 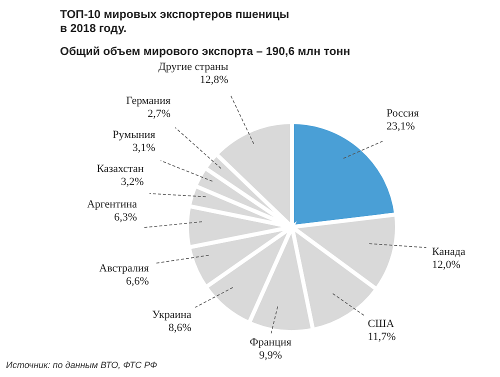 I want to click on slice-label: Казахстан, so click(x=120, y=168).